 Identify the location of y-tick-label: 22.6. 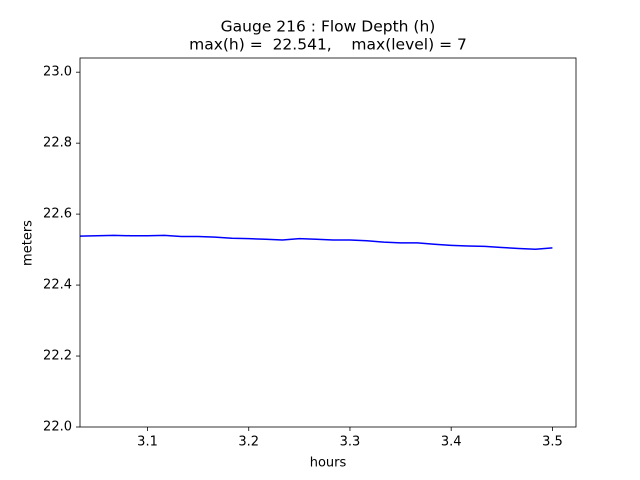
(57, 214).